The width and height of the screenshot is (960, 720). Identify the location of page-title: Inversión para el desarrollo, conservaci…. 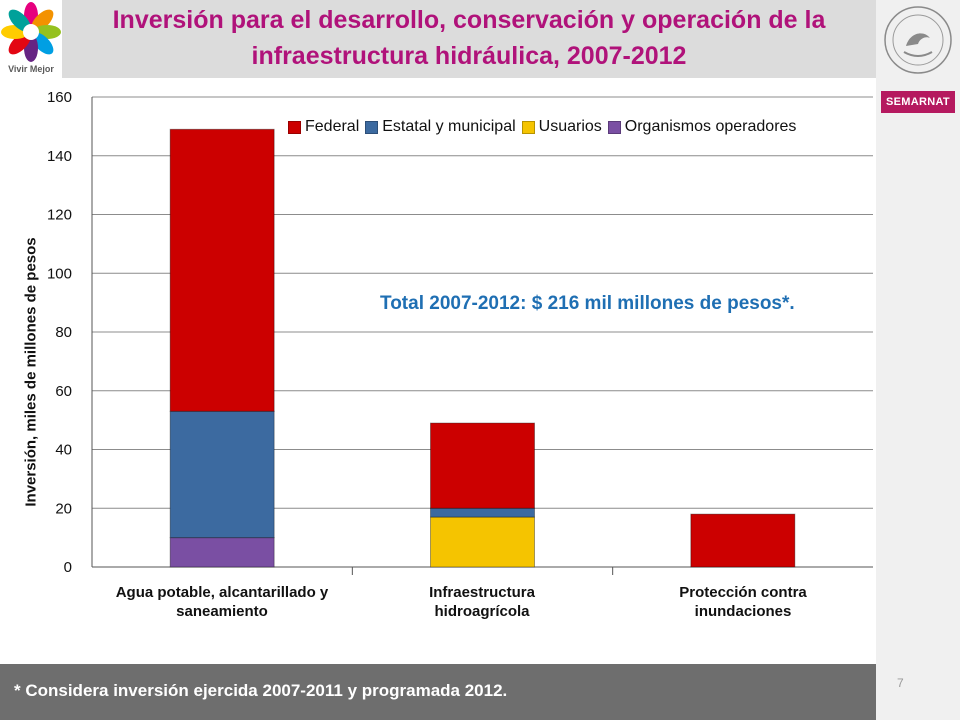
(469, 38).